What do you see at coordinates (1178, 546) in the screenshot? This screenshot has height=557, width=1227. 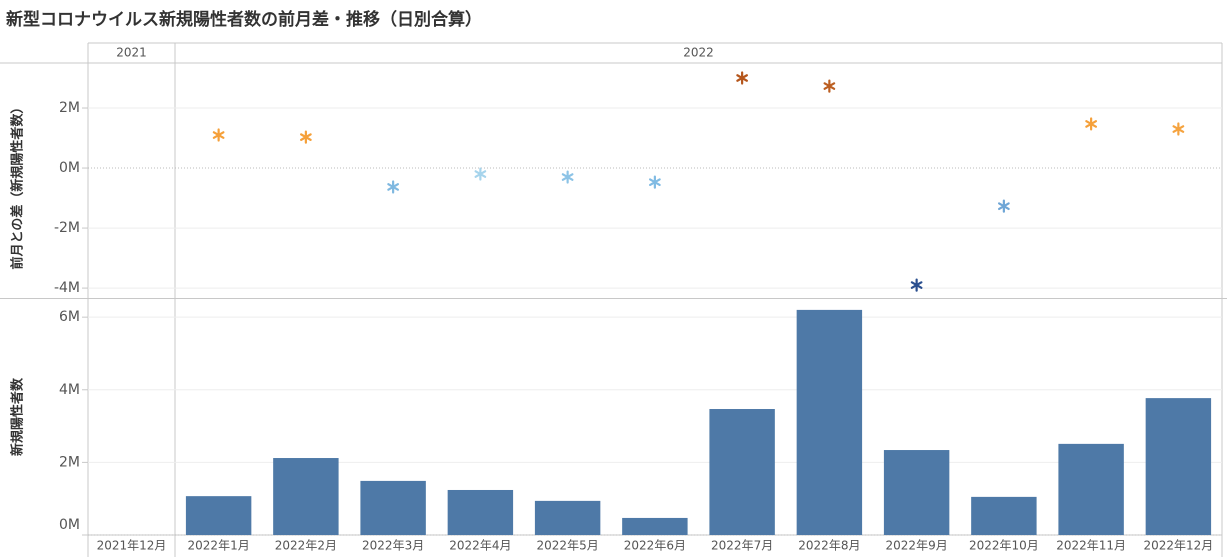 I see `x-tick-label: 2022年12月` at bounding box center [1178, 546].